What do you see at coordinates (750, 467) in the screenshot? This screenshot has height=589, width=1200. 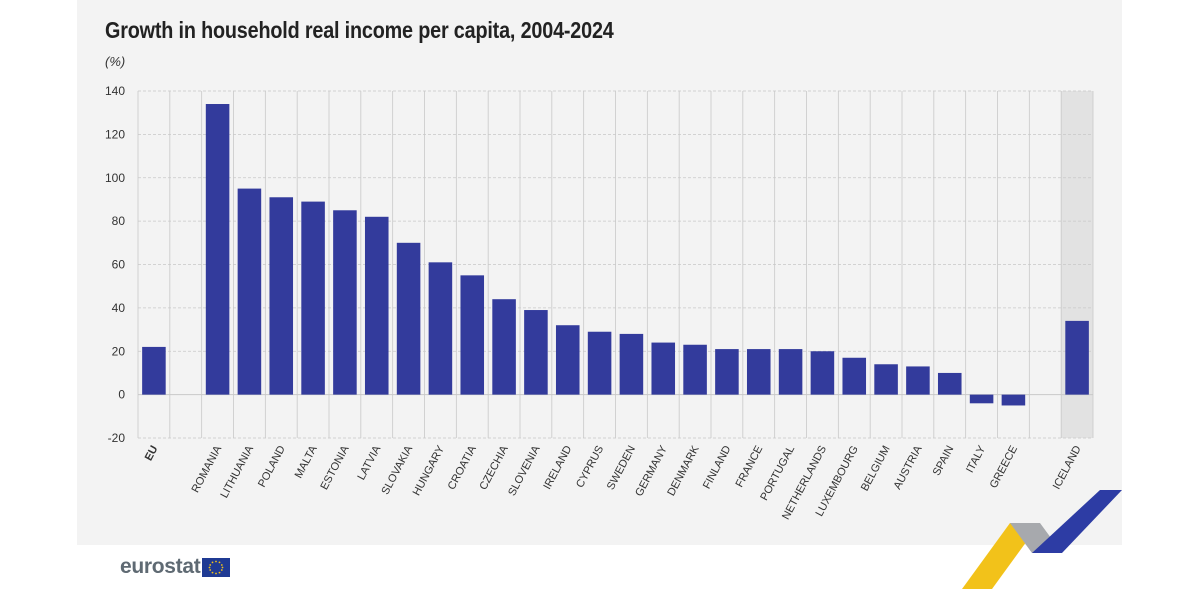 I see `x-tick-label: FRANCE` at bounding box center [750, 467].